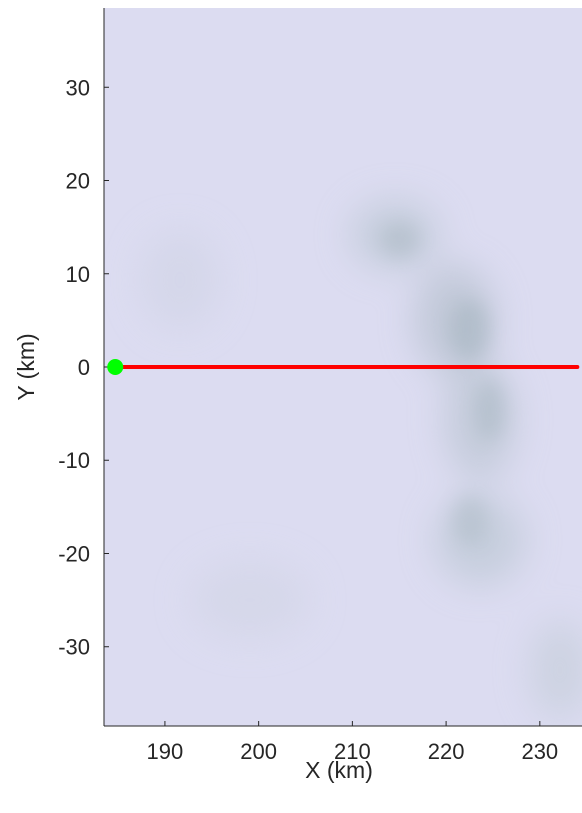  I want to click on y-tick-label: 20, so click(78, 181).